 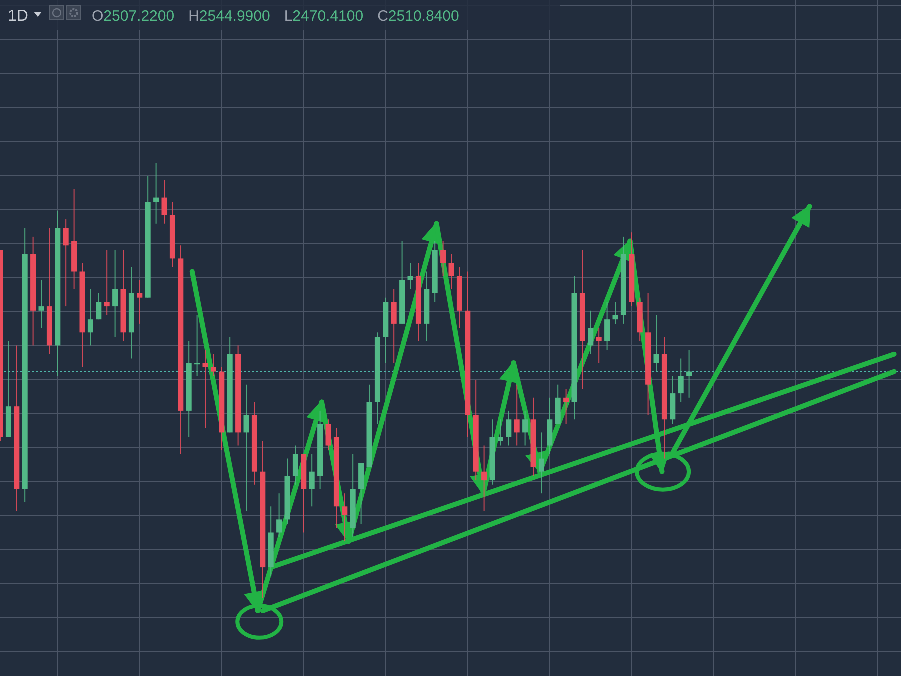 I want to click on text: O2507.2200, so click(x=133, y=16).